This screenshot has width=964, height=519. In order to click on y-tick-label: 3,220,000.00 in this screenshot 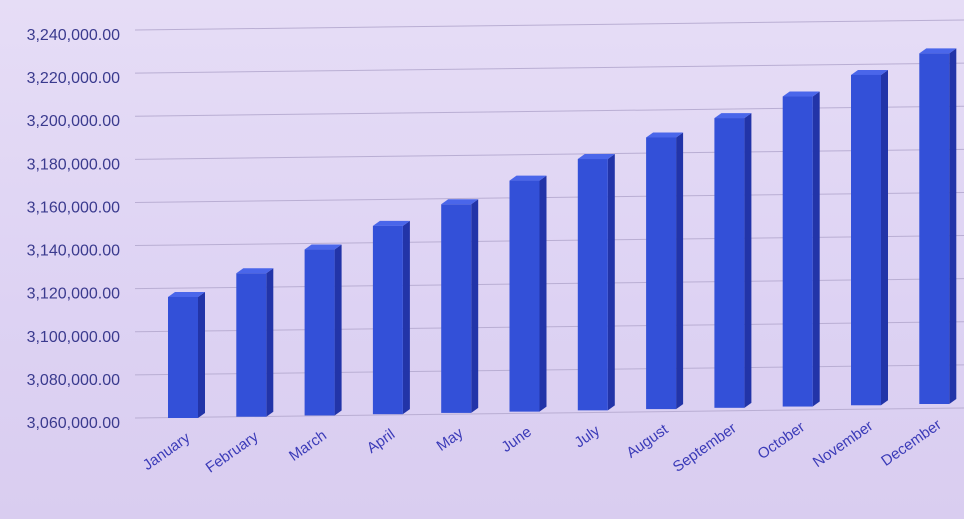, I will do `click(74, 78)`.